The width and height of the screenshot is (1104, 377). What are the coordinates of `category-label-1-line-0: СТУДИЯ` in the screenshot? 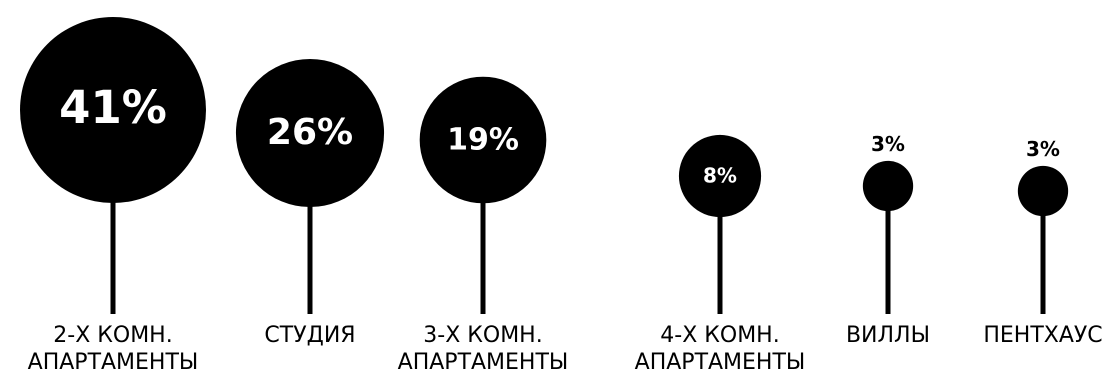 It's located at (309, 335).